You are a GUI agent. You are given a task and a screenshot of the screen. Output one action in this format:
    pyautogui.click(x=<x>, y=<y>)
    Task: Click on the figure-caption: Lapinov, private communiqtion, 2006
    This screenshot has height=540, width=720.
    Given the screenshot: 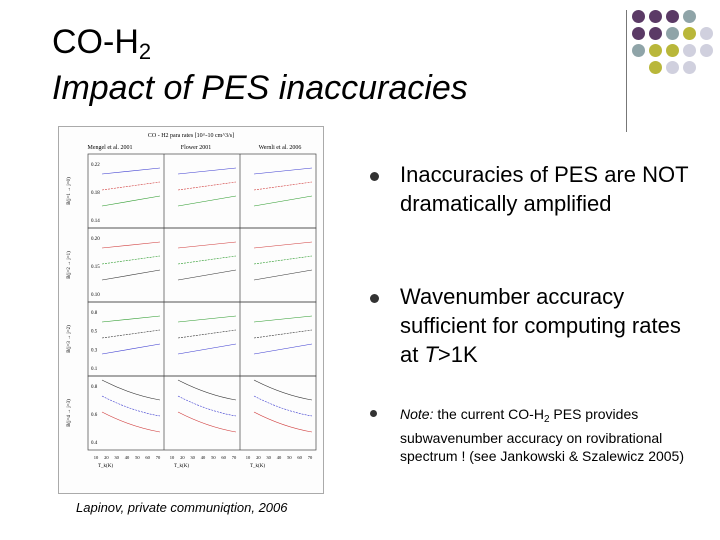 What is the action you would take?
    pyautogui.click(x=182, y=507)
    